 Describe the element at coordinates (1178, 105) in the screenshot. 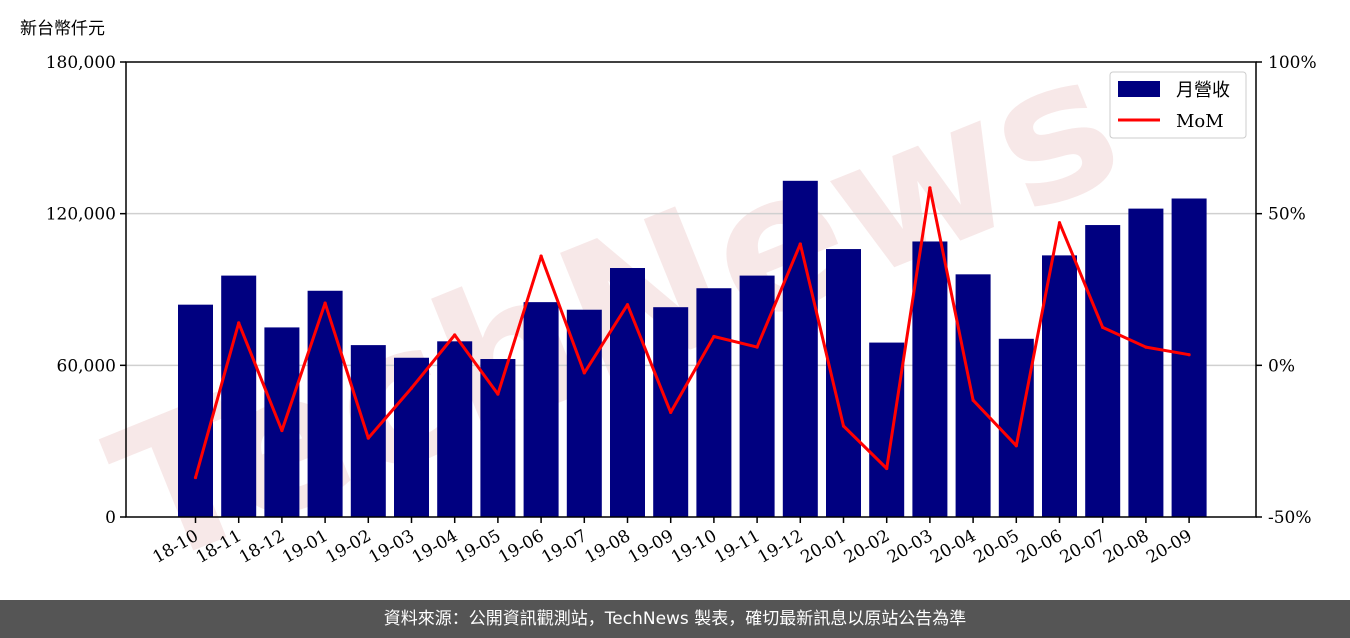

I see `legend: 月營收 MoM` at that location.